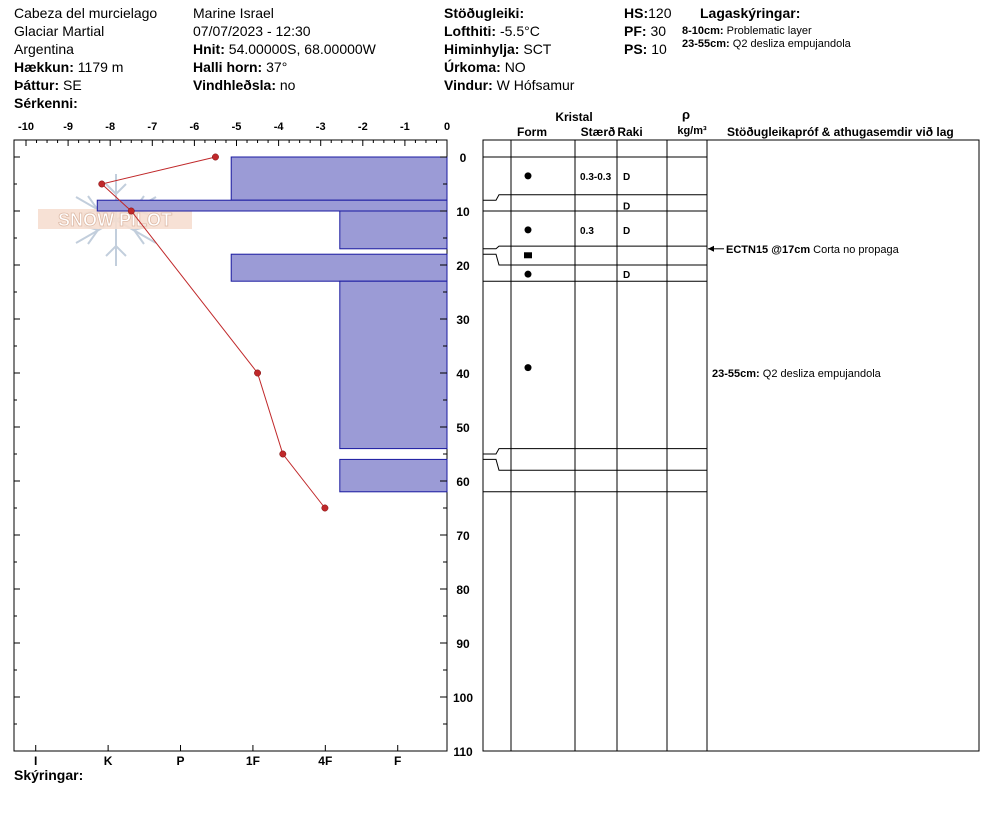  What do you see at coordinates (463, 320) in the screenshot?
I see `depth-tick-label: 30` at bounding box center [463, 320].